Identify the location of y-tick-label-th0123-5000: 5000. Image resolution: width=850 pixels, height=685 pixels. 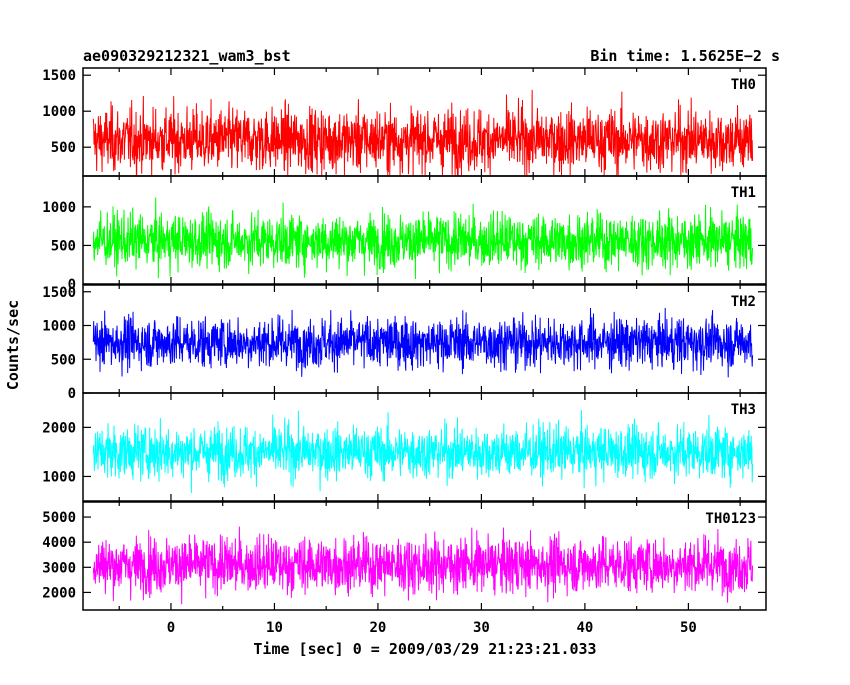
(59, 518).